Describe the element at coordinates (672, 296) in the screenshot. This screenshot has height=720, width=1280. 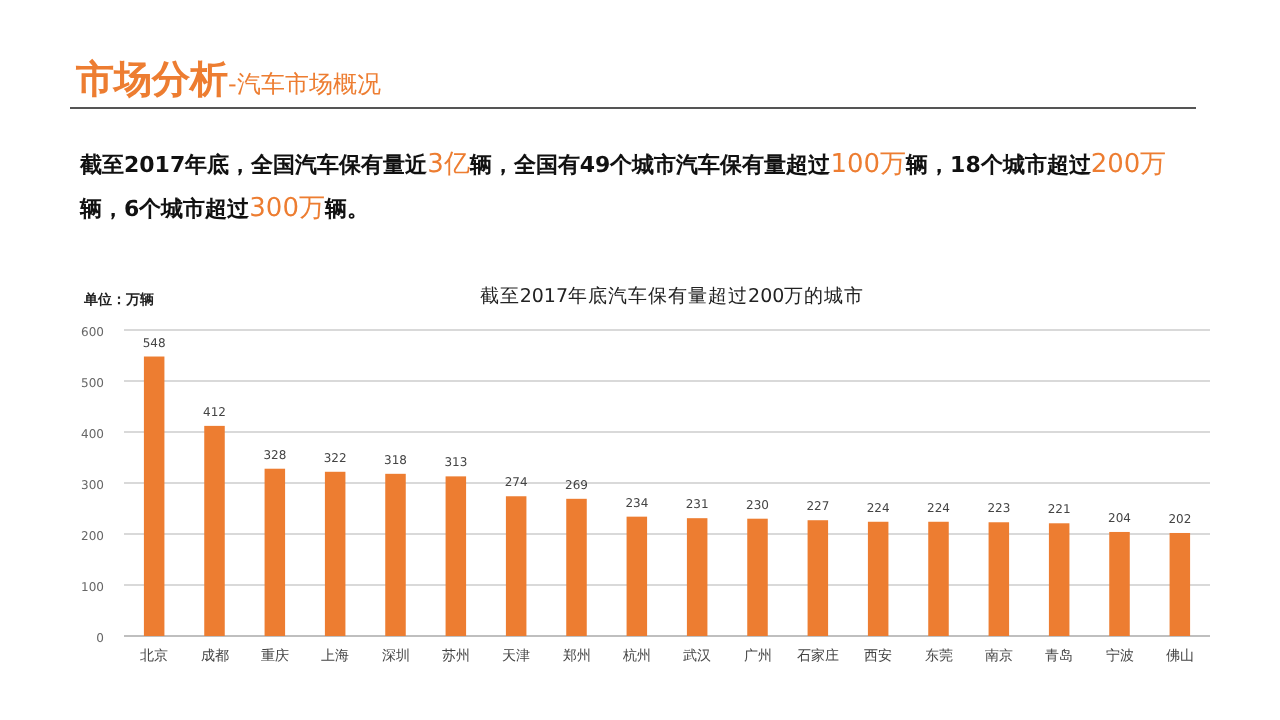
I see `chart-title: 截至2017年底汽车保有量超过200万的城市` at that location.